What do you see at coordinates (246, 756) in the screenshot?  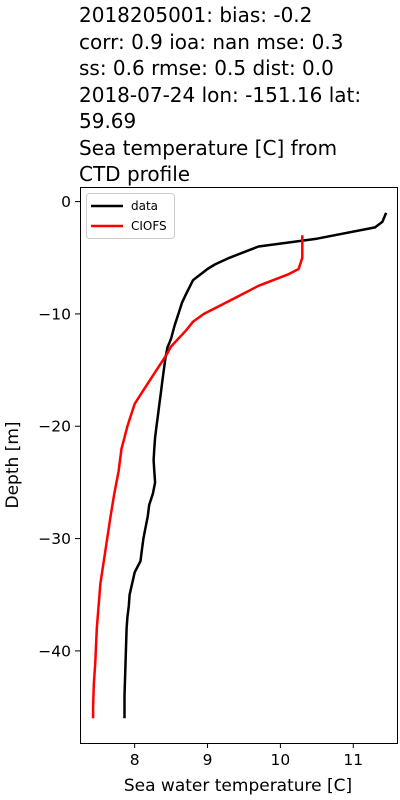 I see `x-axis-ticks: 8 9 10 11` at bounding box center [246, 756].